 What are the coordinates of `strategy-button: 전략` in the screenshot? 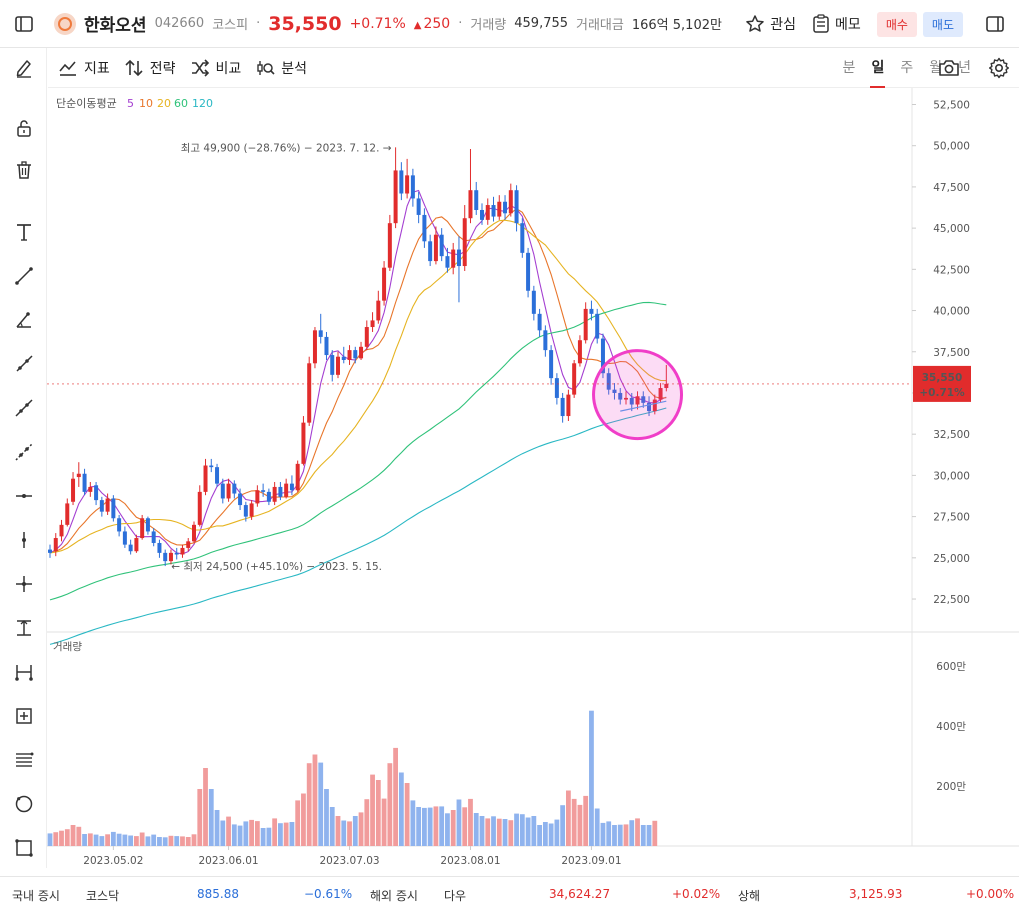 It's located at (150, 68).